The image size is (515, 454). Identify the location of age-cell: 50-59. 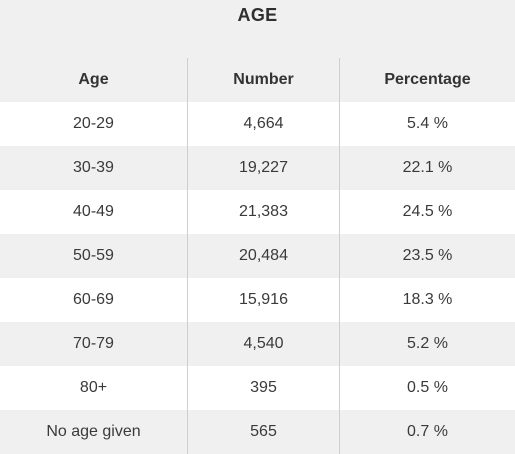
(94, 256).